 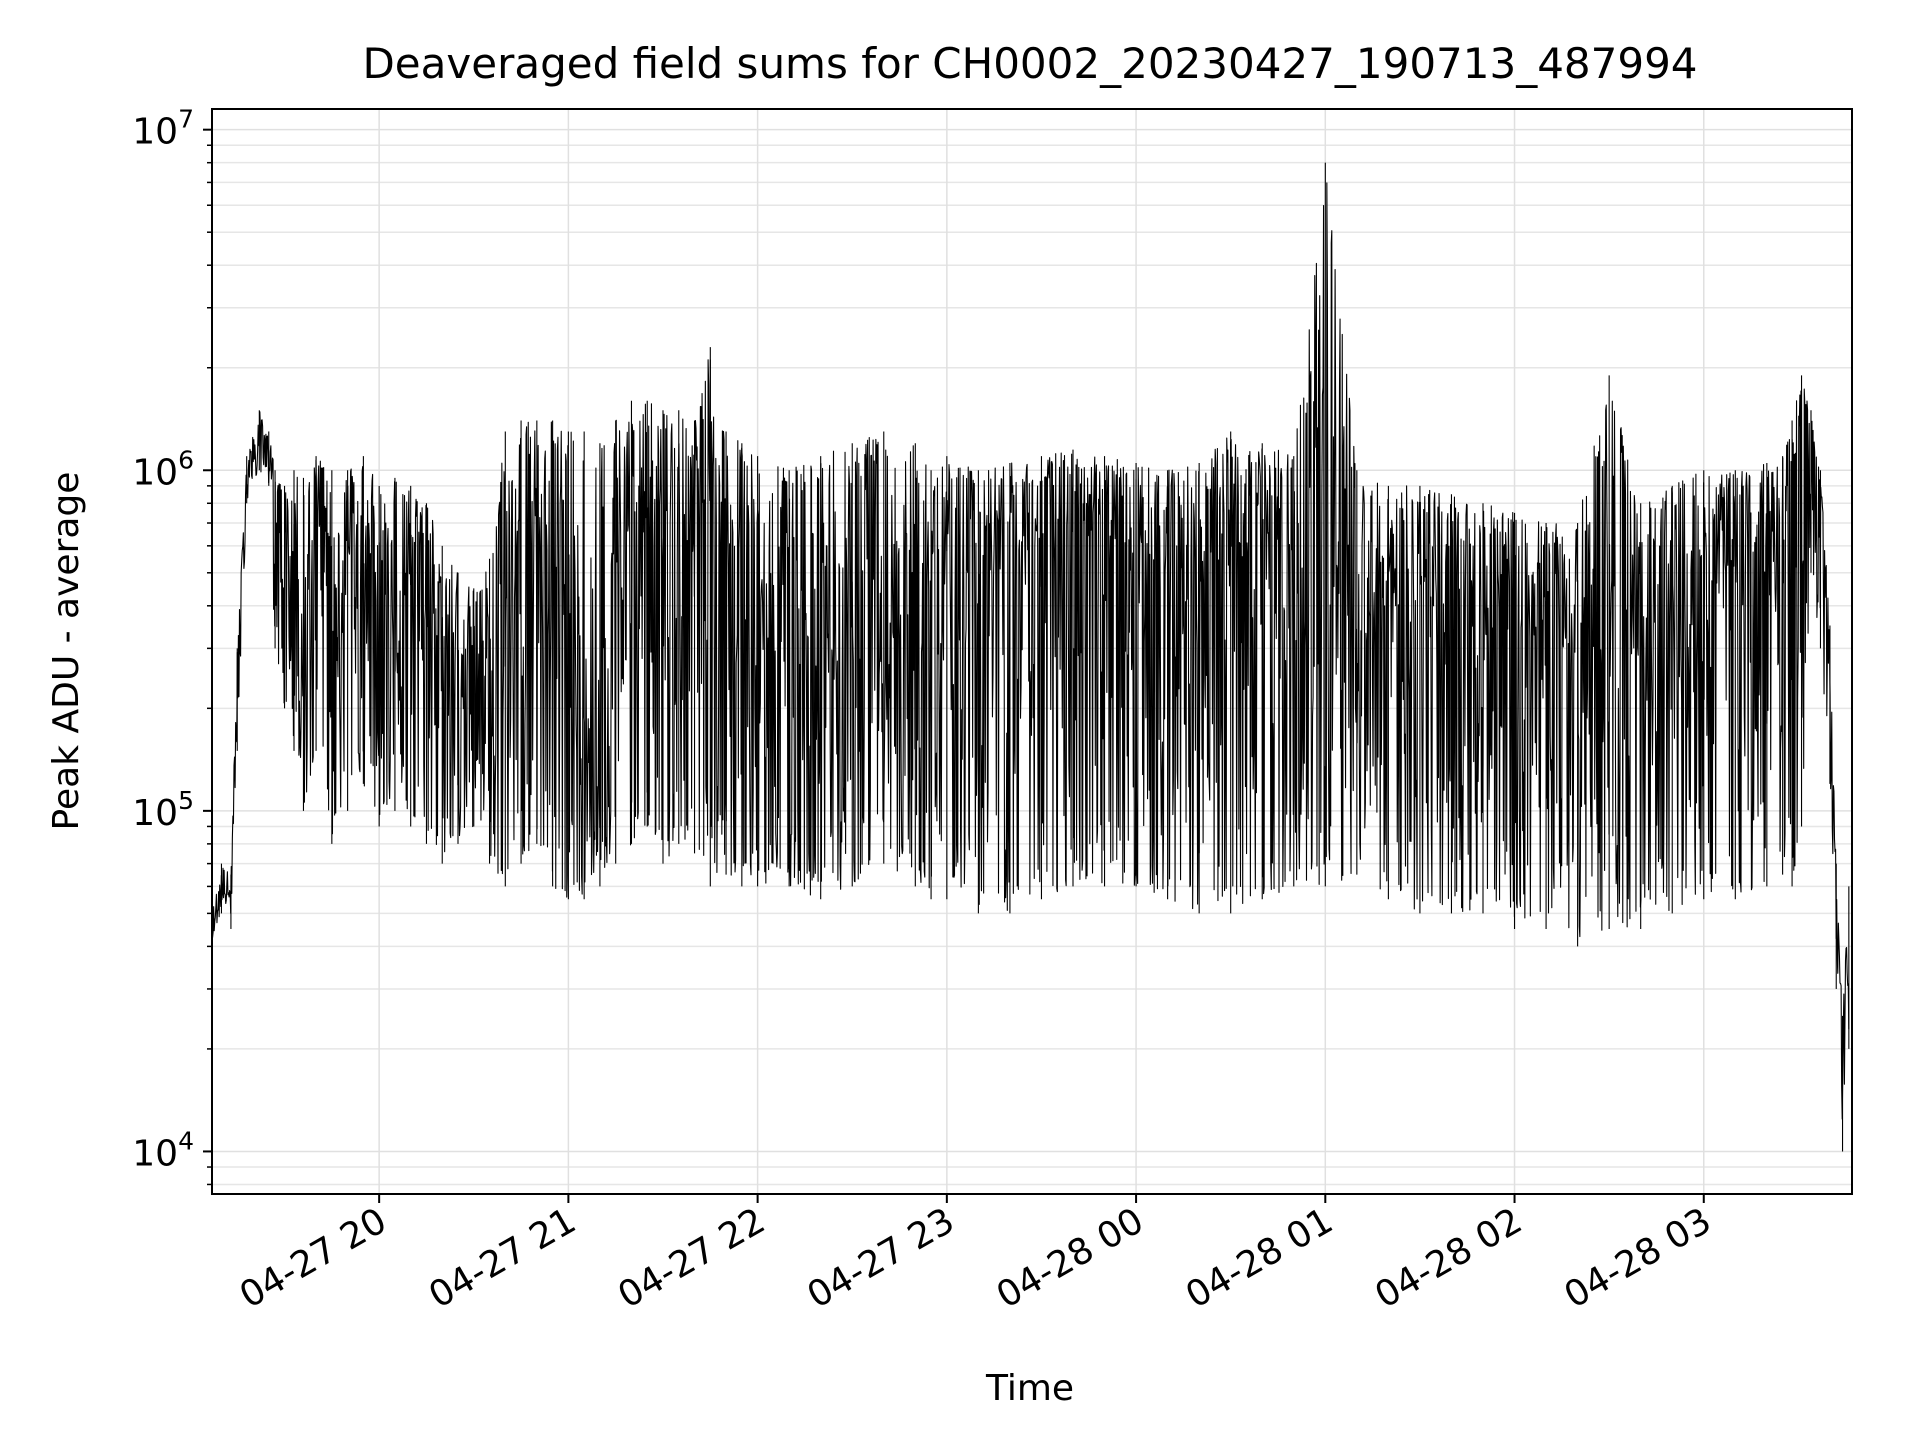 I want to click on y-axis-label: Peak ADU - average, so click(x=66, y=651).